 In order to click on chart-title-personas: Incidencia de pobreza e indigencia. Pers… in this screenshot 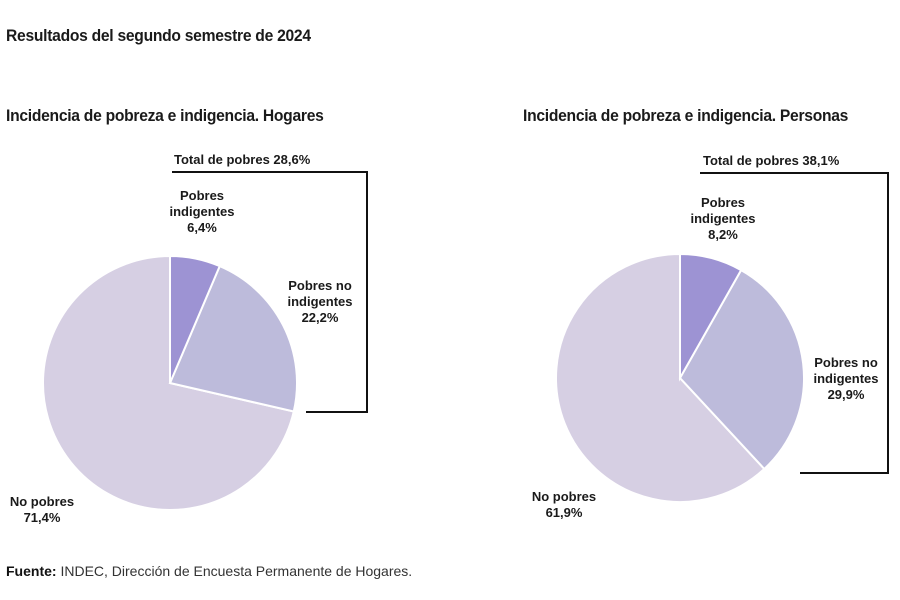, I will do `click(686, 115)`.